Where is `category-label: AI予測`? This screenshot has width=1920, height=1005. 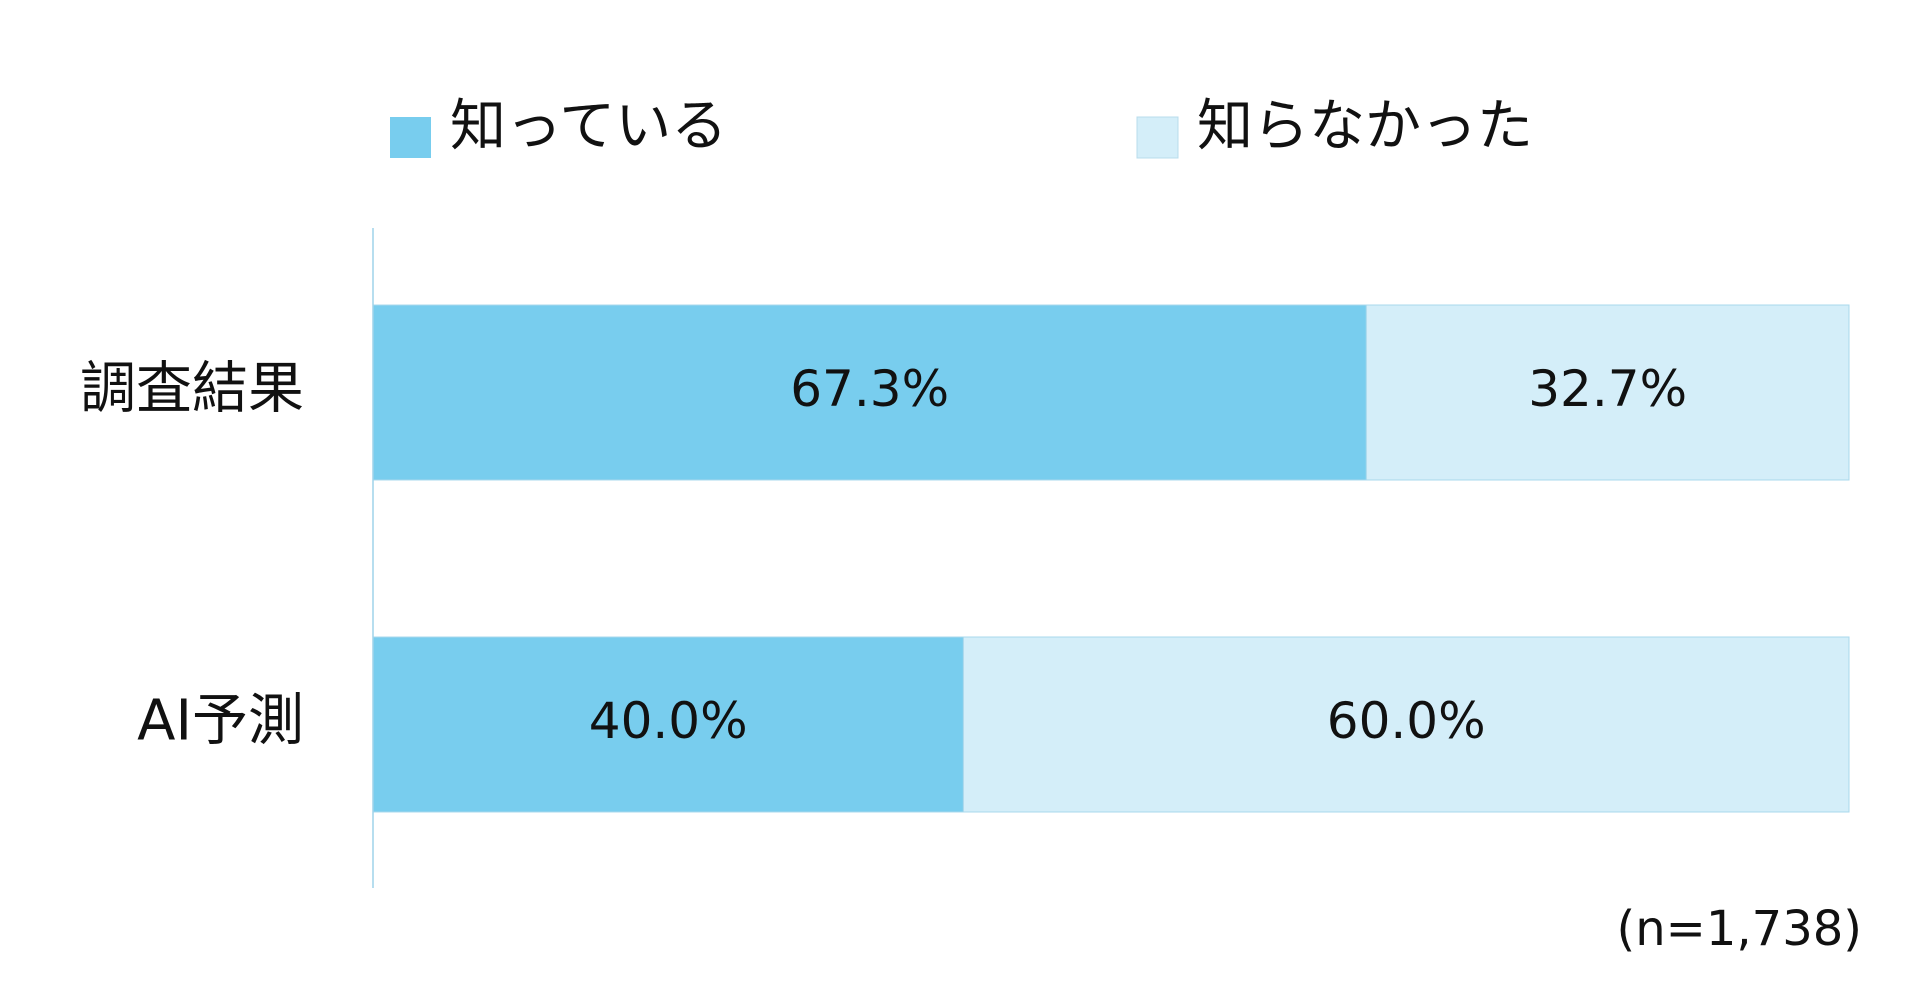
category-label: AI予測 is located at coordinates (220, 721).